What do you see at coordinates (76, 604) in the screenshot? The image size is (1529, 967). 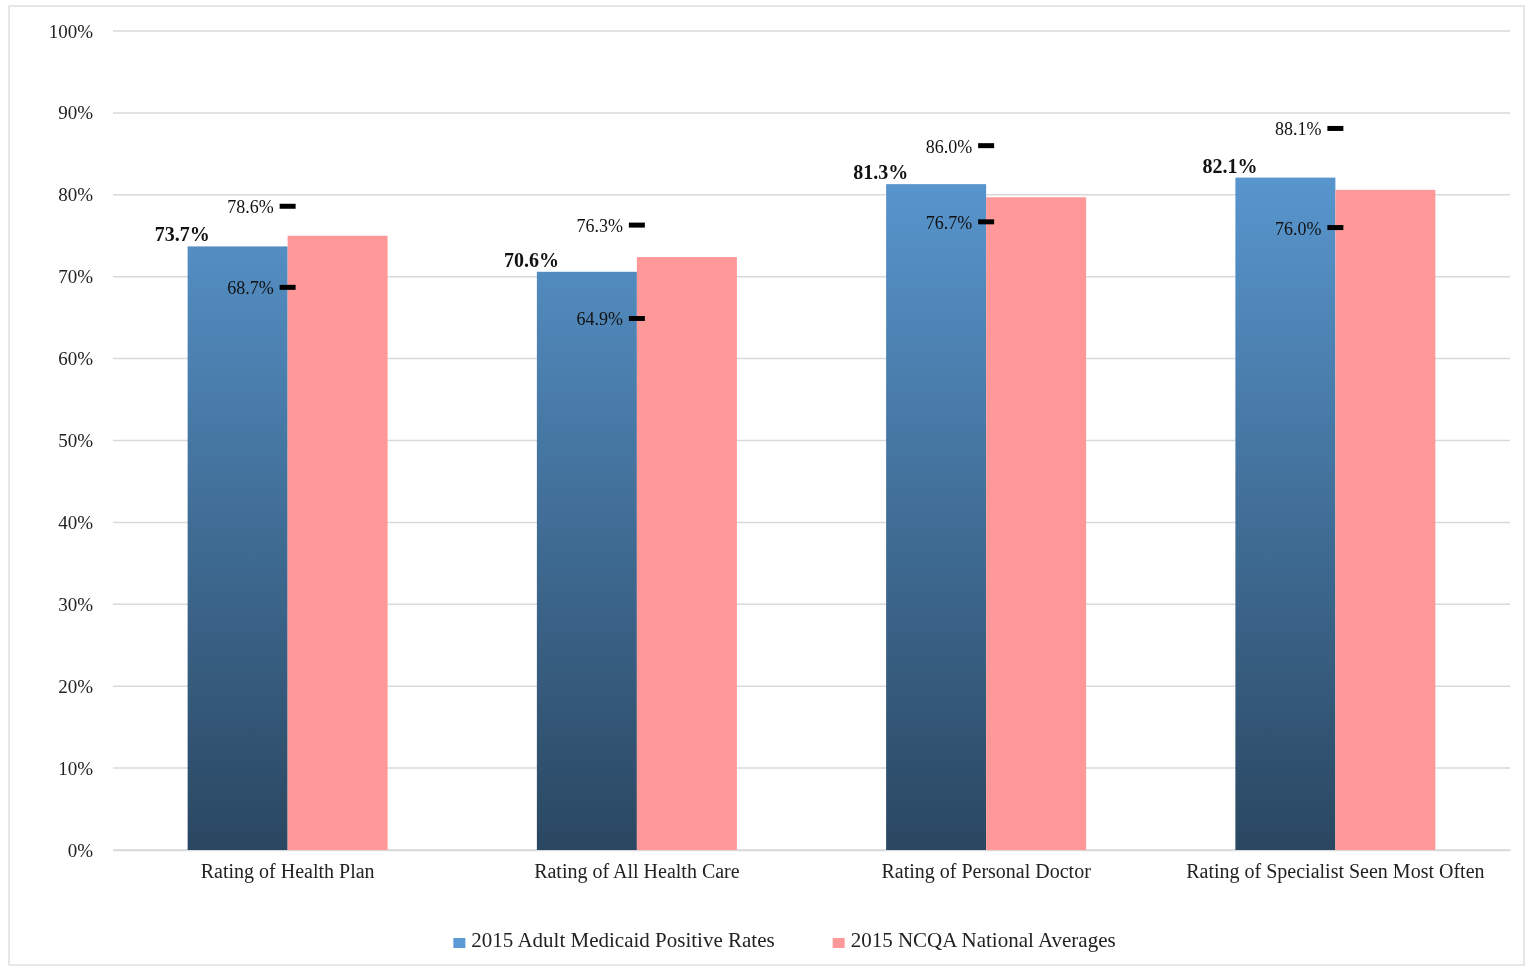 I see `y-tick-label: 30%` at bounding box center [76, 604].